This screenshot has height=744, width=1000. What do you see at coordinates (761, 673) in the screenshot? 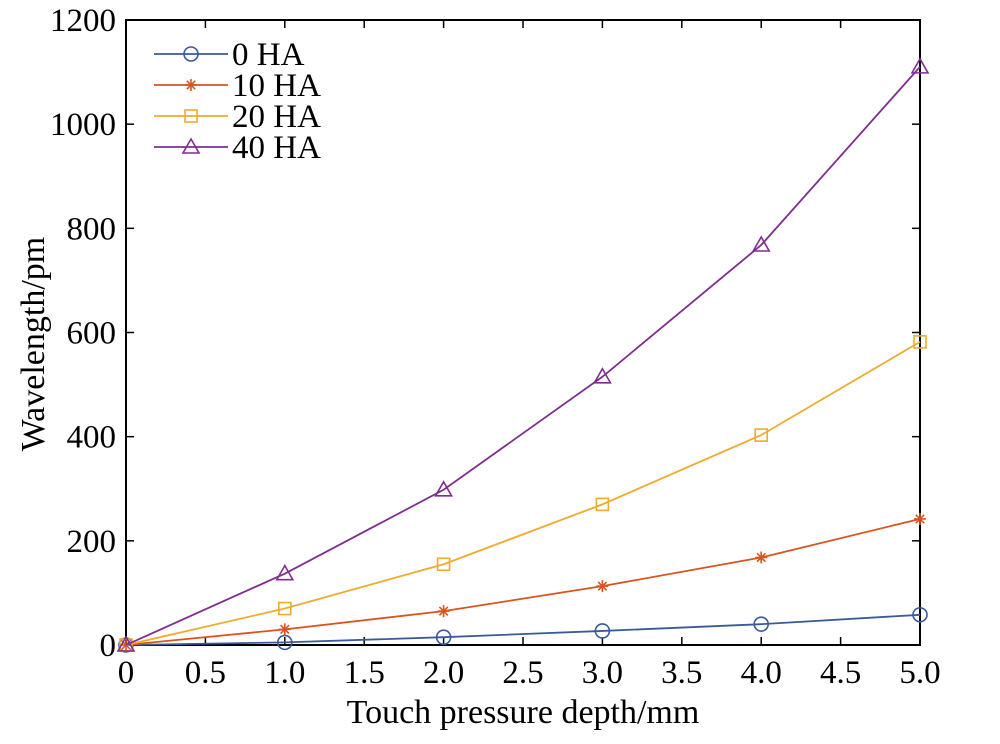
I see `x-tick-label: 4.0` at bounding box center [761, 673].